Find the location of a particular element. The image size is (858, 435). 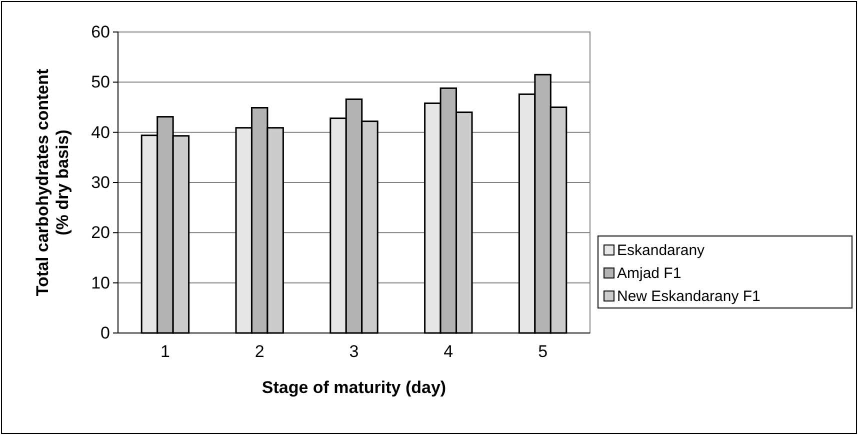

legend-label: Eskandarany is located at coordinates (661, 250).